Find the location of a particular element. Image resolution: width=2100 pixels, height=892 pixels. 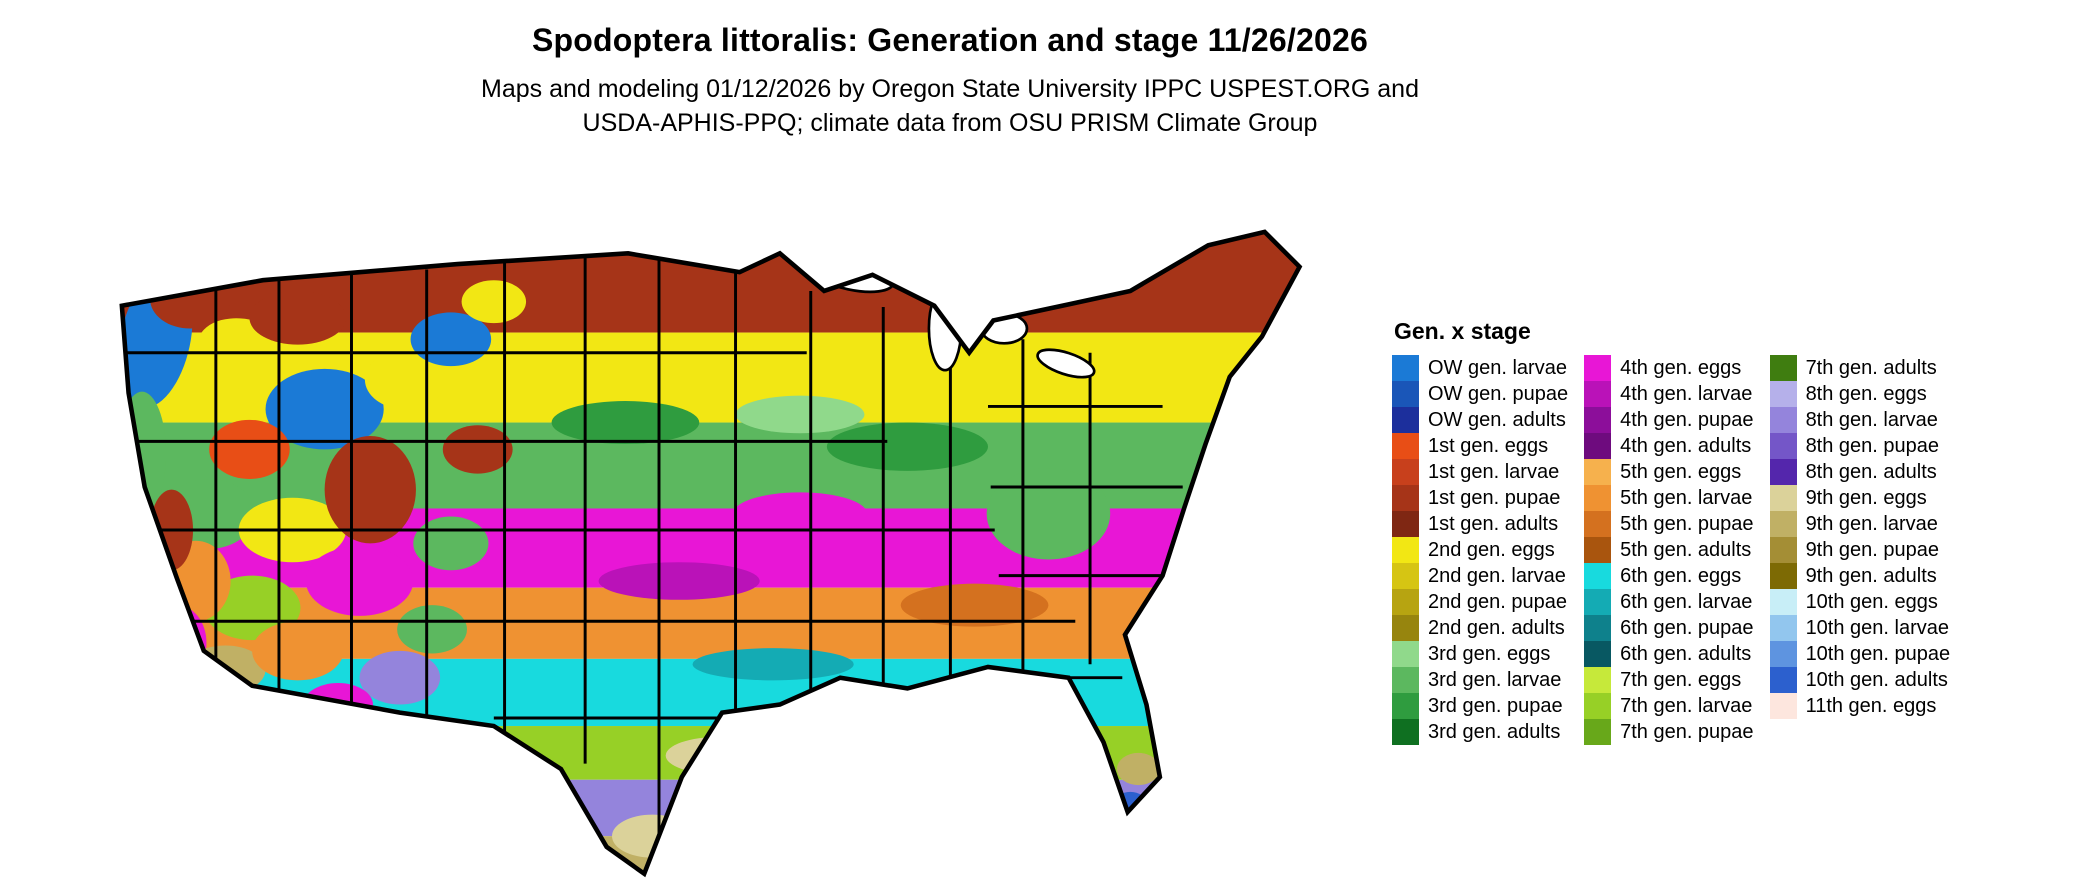

legend-item: OW gen. pupae is located at coordinates (1480, 394).